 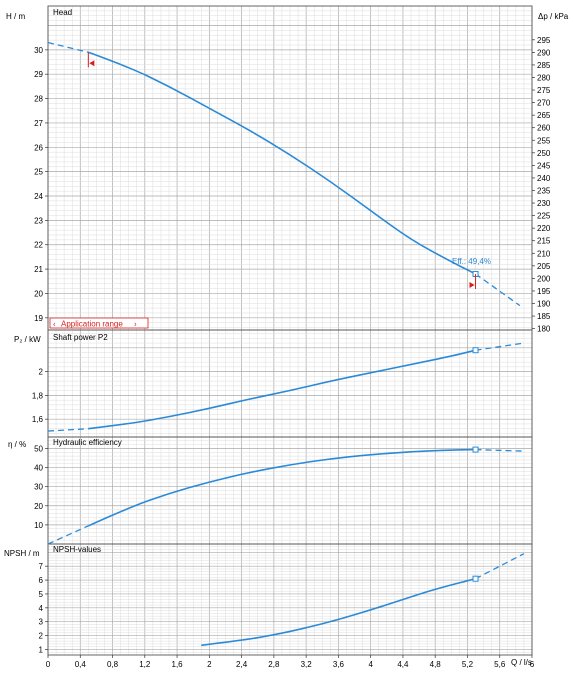 What do you see at coordinates (41, 649) in the screenshot?
I see `y-tick-label: 1` at bounding box center [41, 649].